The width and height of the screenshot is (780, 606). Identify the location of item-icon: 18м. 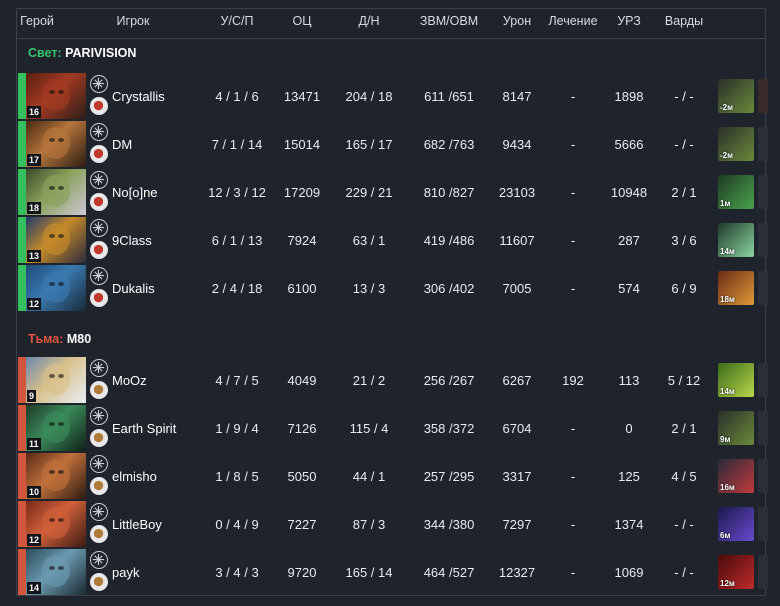
(736, 288).